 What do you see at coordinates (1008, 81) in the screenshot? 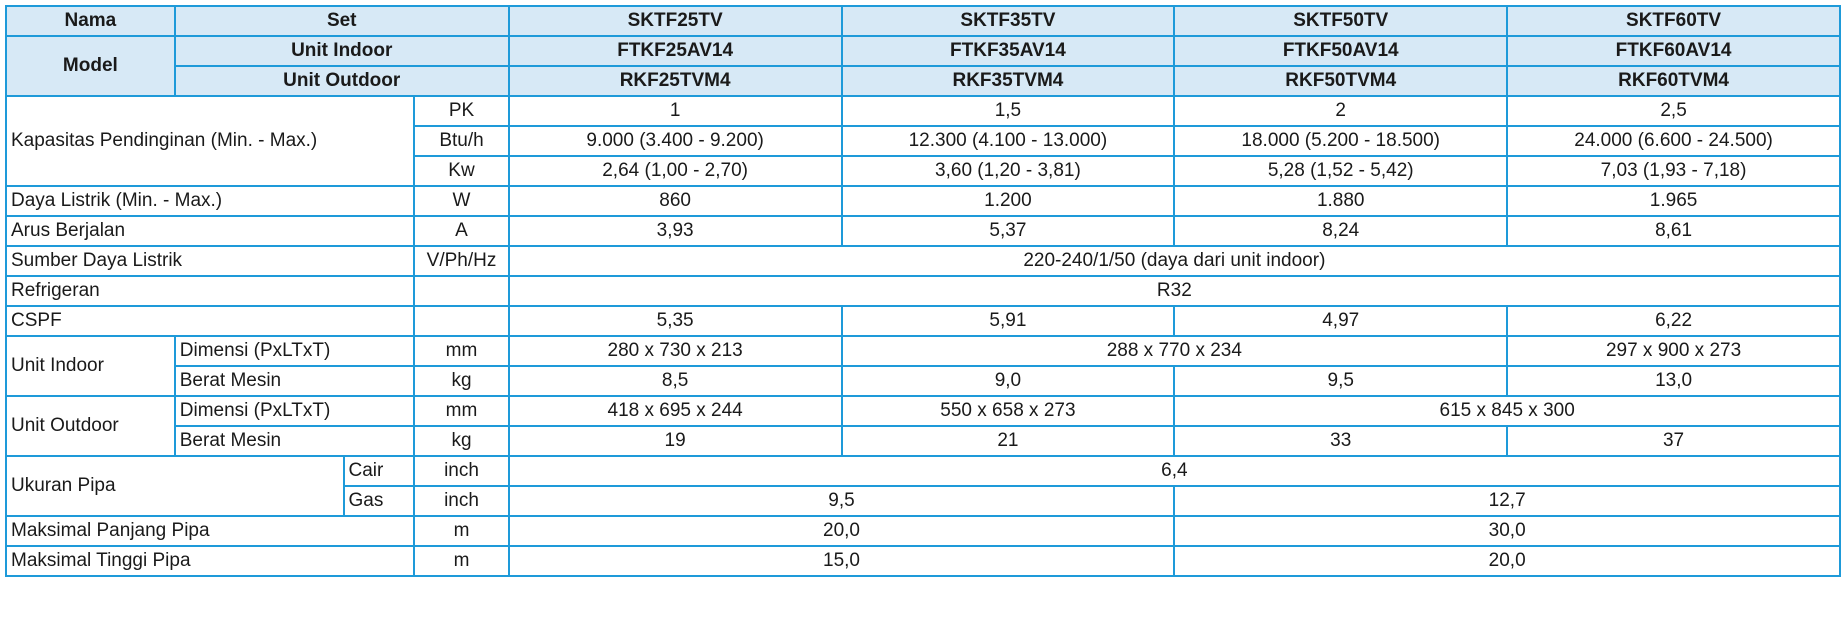
I see `outdoor-model: RKF35TVM4` at bounding box center [1008, 81].